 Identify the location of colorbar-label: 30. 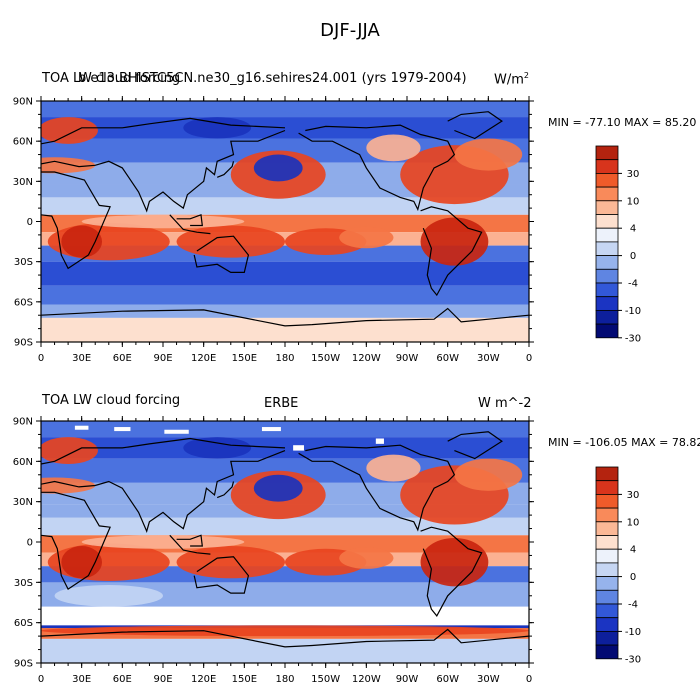
(633, 495).